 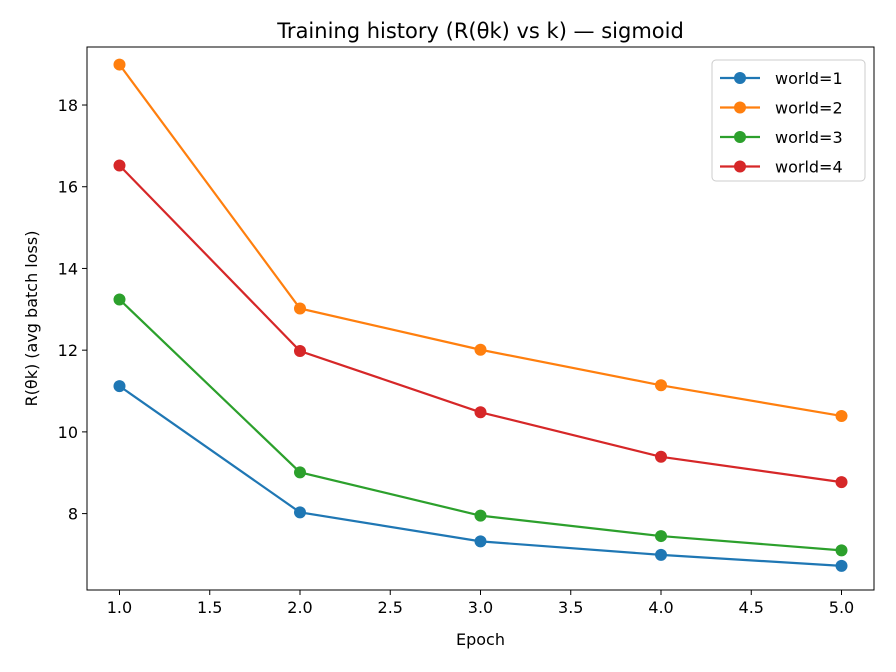 I want to click on legend-label: world=1, so click(x=809, y=78).